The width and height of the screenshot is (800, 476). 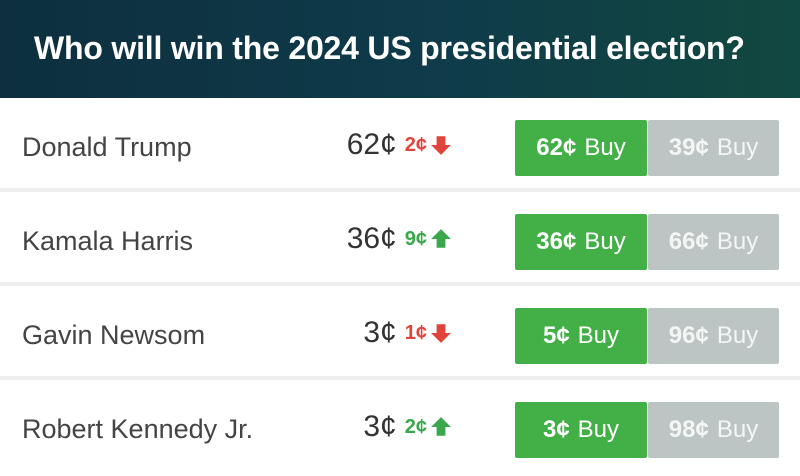 I want to click on yes-price: 3¢, so click(x=556, y=429).